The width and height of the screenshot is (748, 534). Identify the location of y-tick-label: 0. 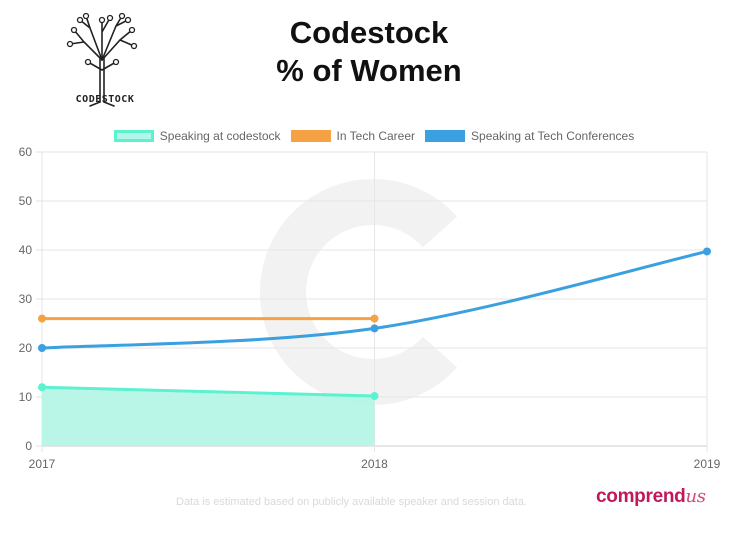
(28, 446).